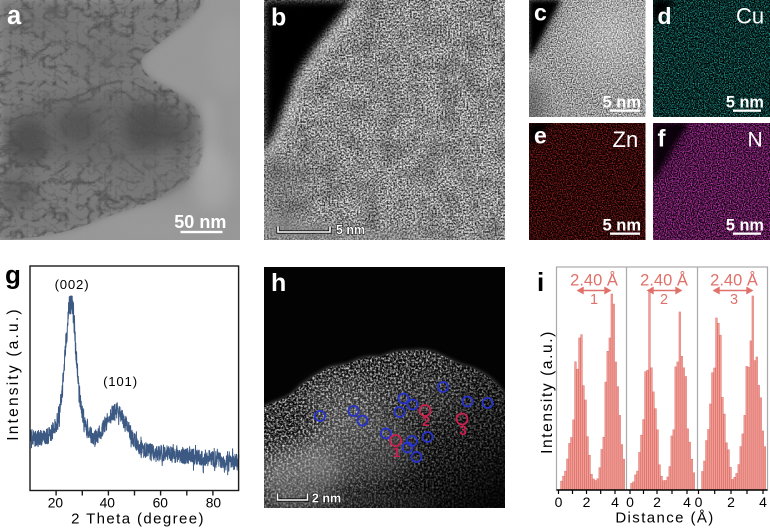  Describe the element at coordinates (56, 503) in the screenshot. I see `svg-text: 20` at that location.